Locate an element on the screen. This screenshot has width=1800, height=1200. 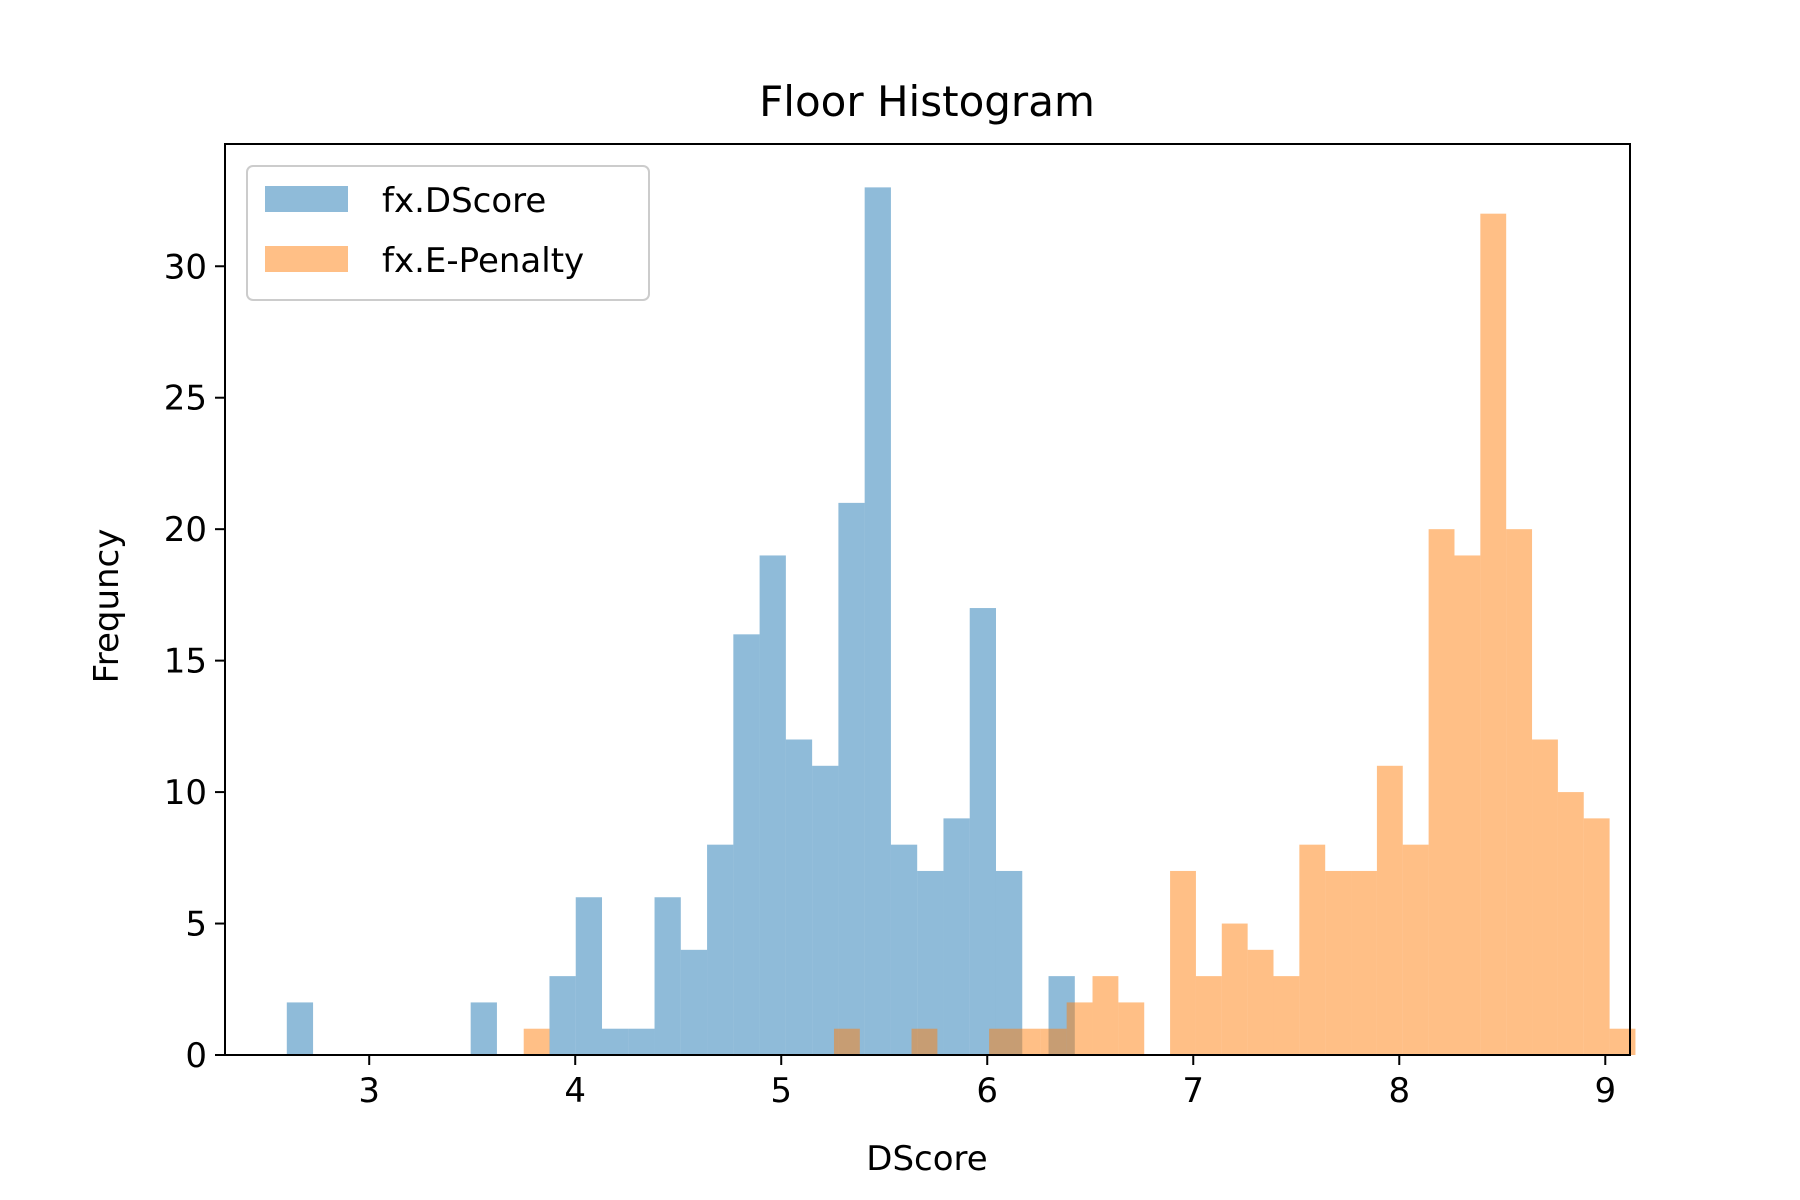
chart-title: Floor Histogram is located at coordinates (927, 101).